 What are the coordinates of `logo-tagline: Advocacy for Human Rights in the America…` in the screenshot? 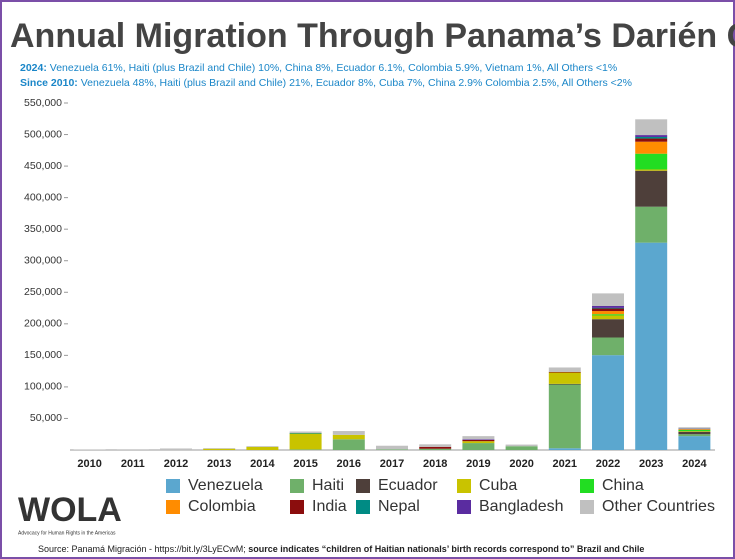 It's located at (67, 533).